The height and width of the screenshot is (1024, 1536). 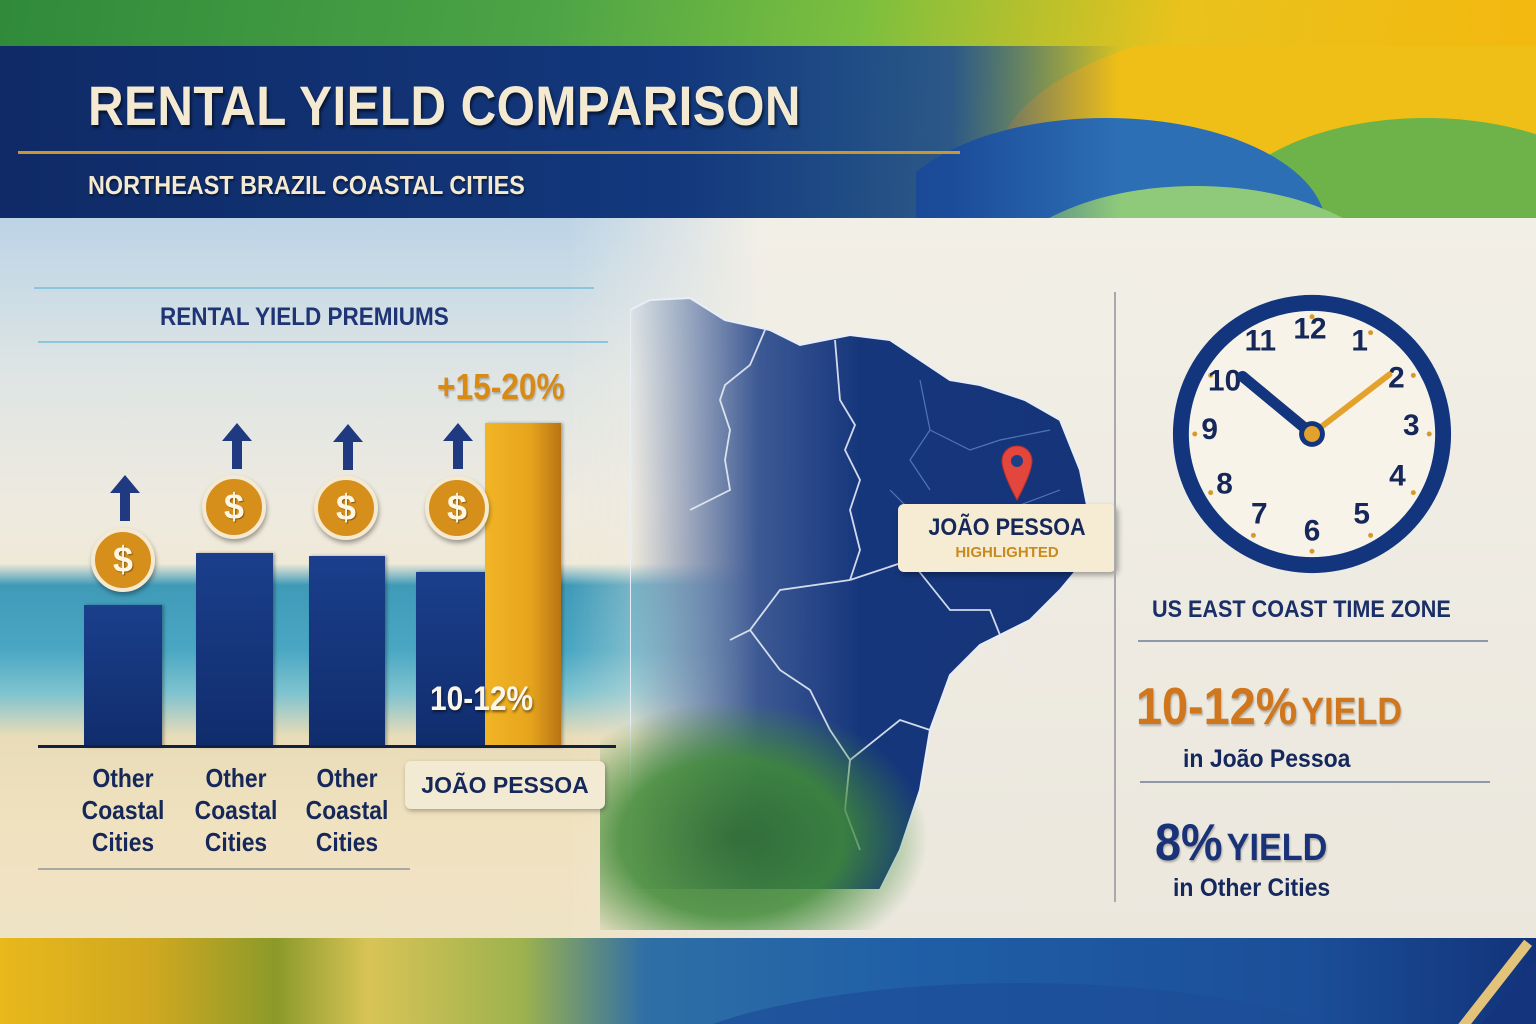 What do you see at coordinates (768, 981) in the screenshot?
I see `footer-decoration` at bounding box center [768, 981].